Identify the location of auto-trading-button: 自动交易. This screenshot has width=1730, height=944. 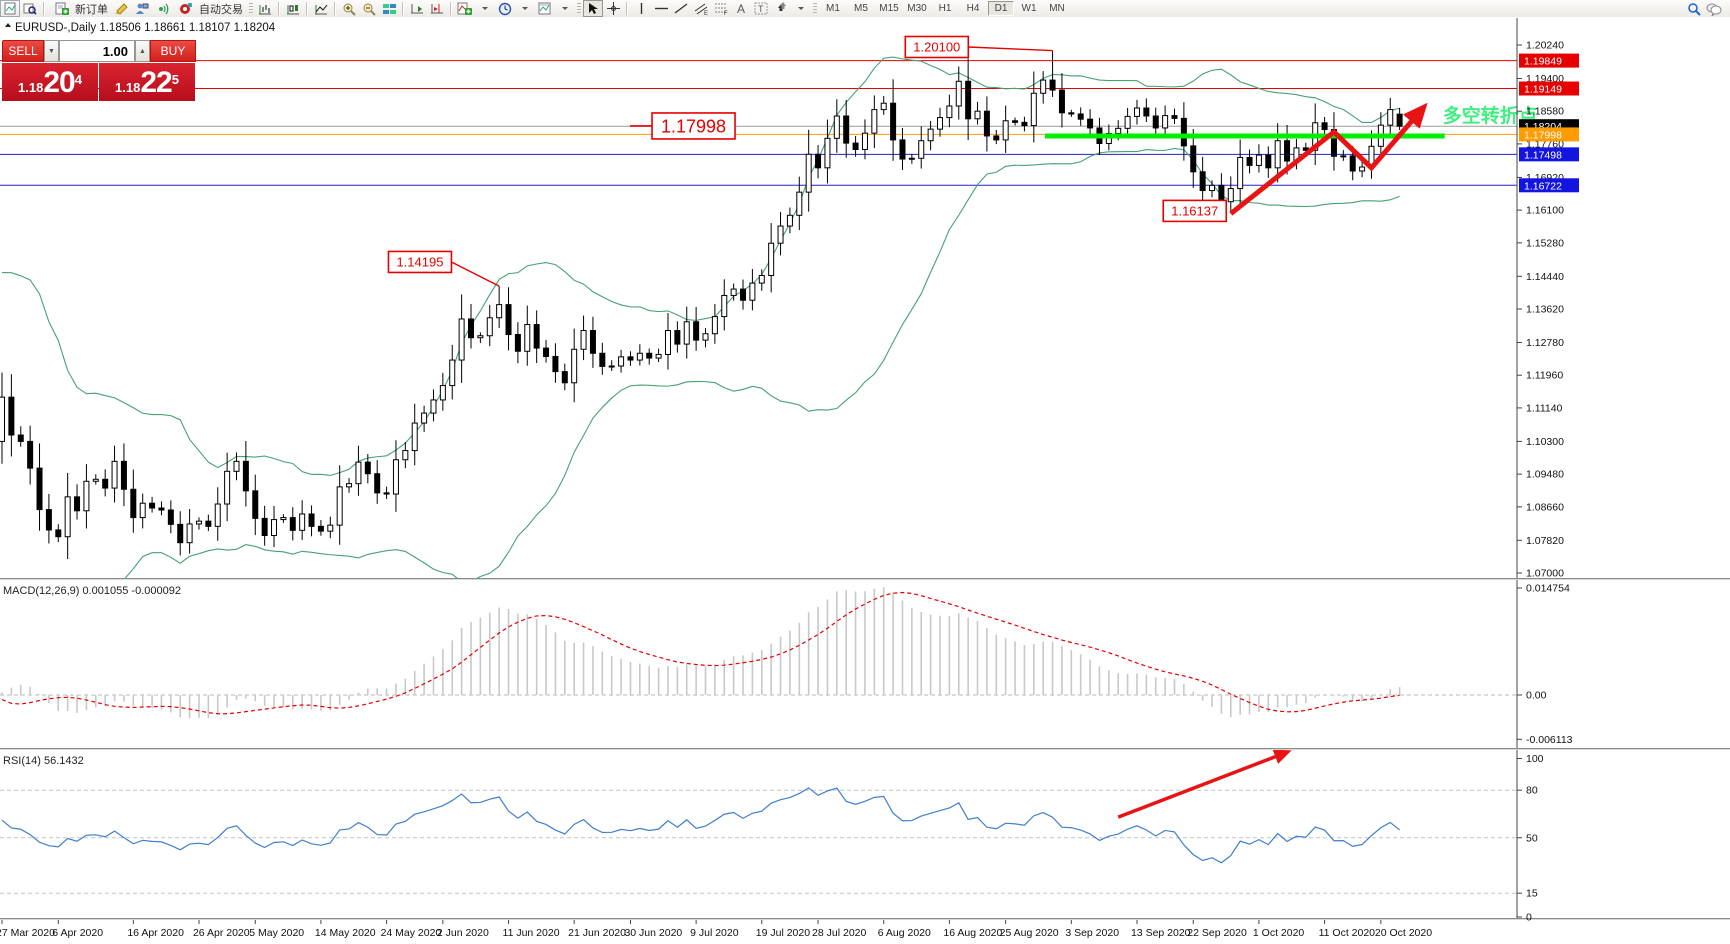
(209, 8).